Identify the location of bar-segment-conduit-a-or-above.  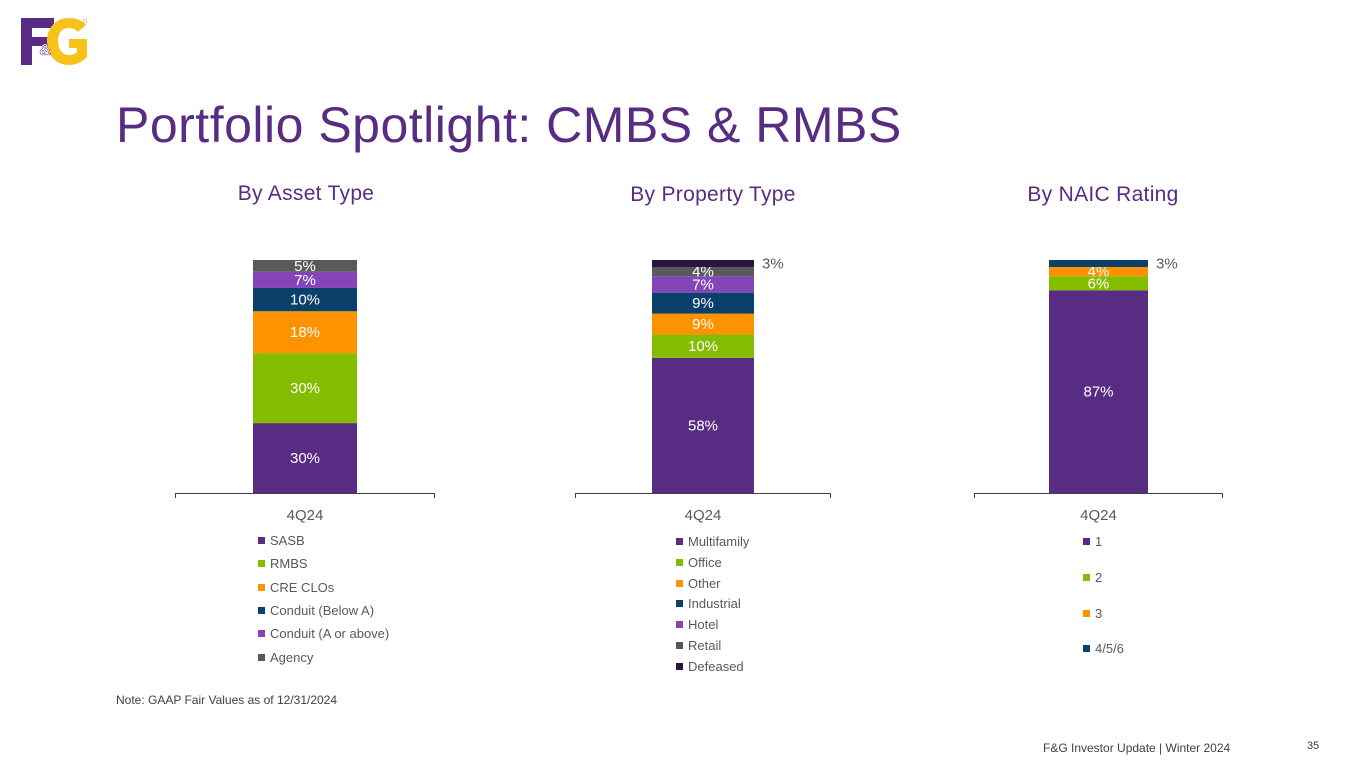
(305, 279).